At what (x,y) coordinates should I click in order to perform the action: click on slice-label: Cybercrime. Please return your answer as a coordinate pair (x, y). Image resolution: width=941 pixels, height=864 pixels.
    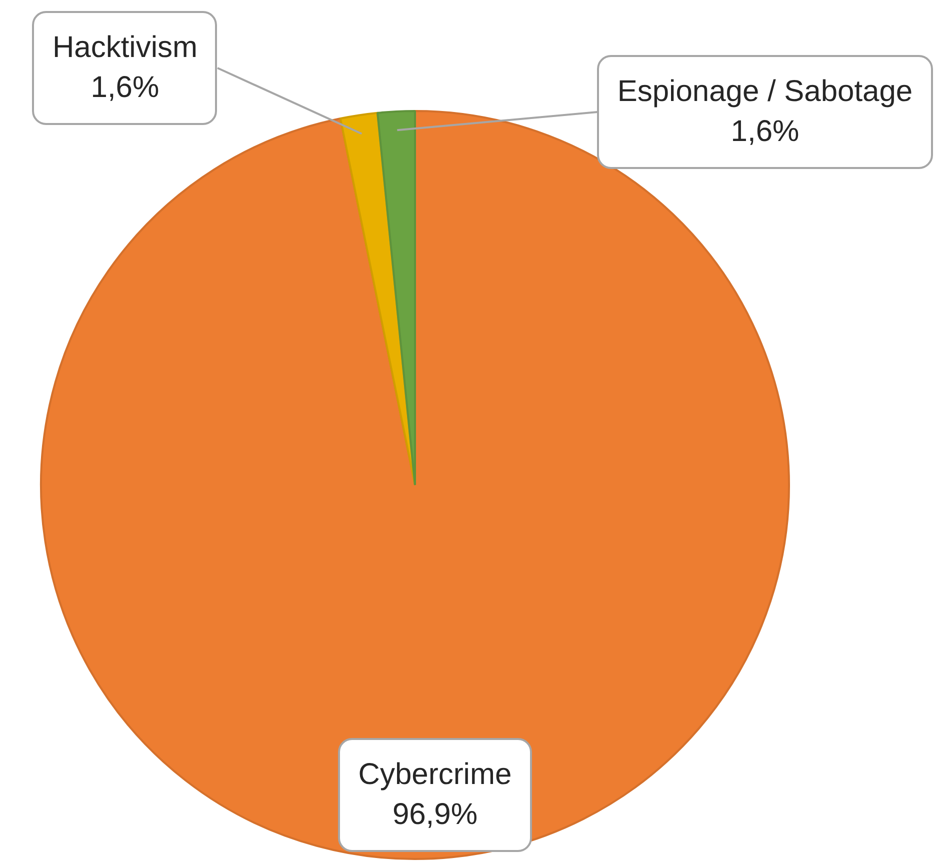
    Looking at the image, I should click on (435, 775).